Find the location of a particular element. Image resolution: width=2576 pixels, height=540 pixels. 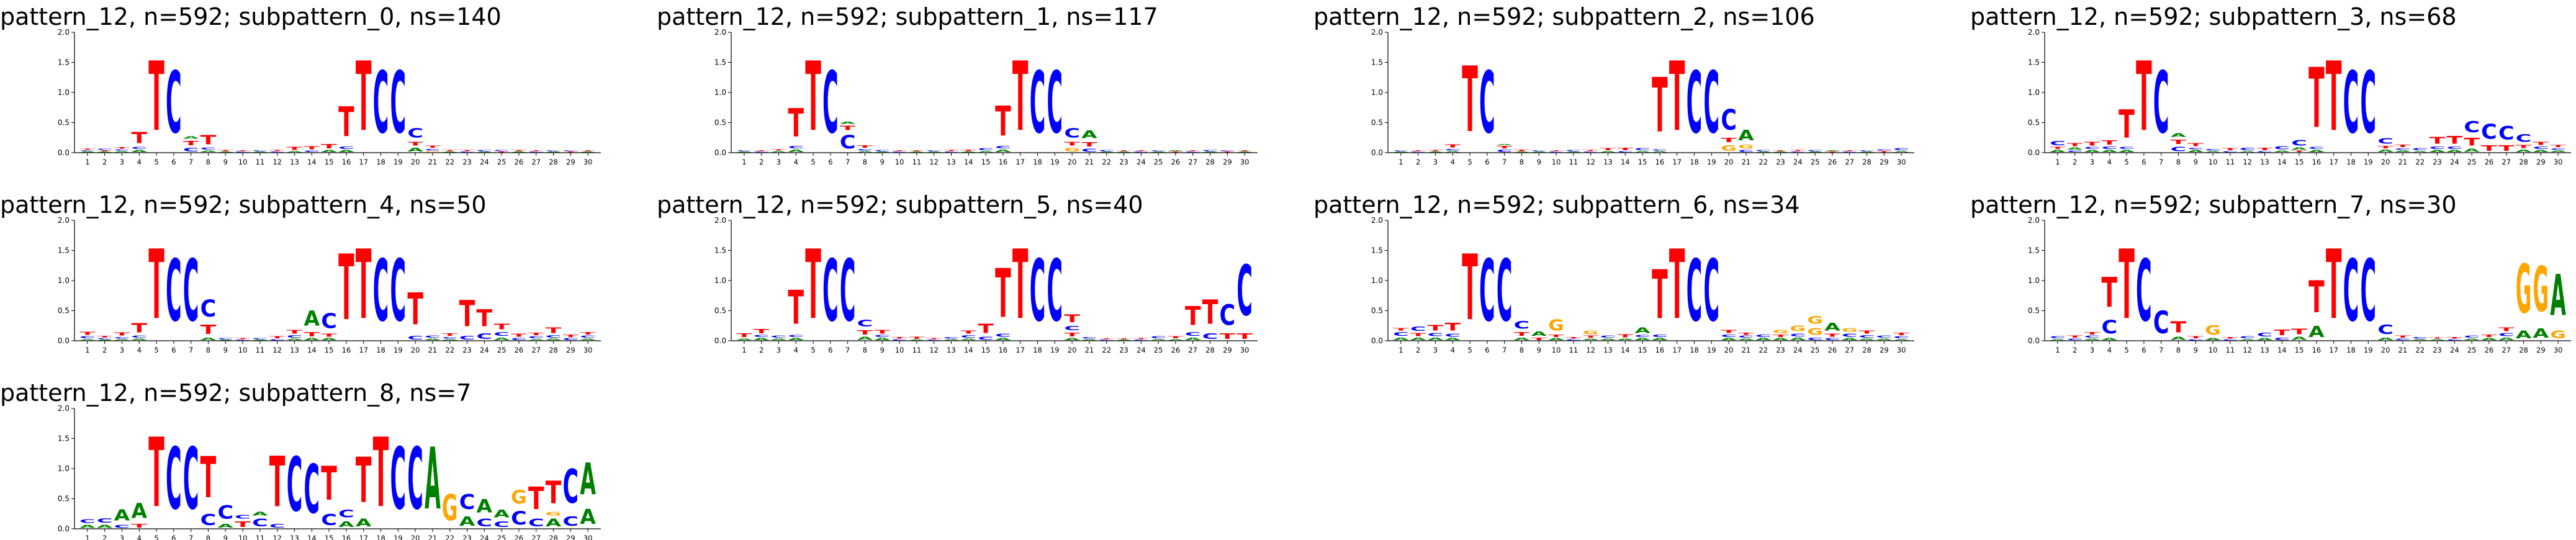

x-tick-label: 4 is located at coordinates (1453, 350).